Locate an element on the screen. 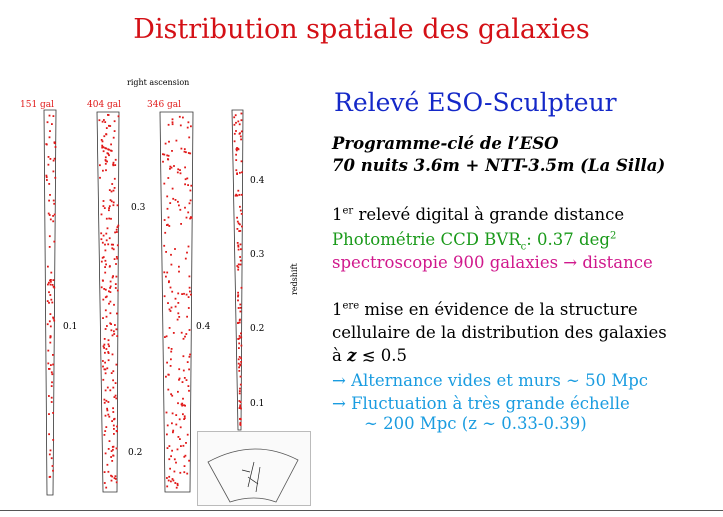 This screenshot has height=517, width=723. gal-count-3: 346 gal is located at coordinates (164, 105).